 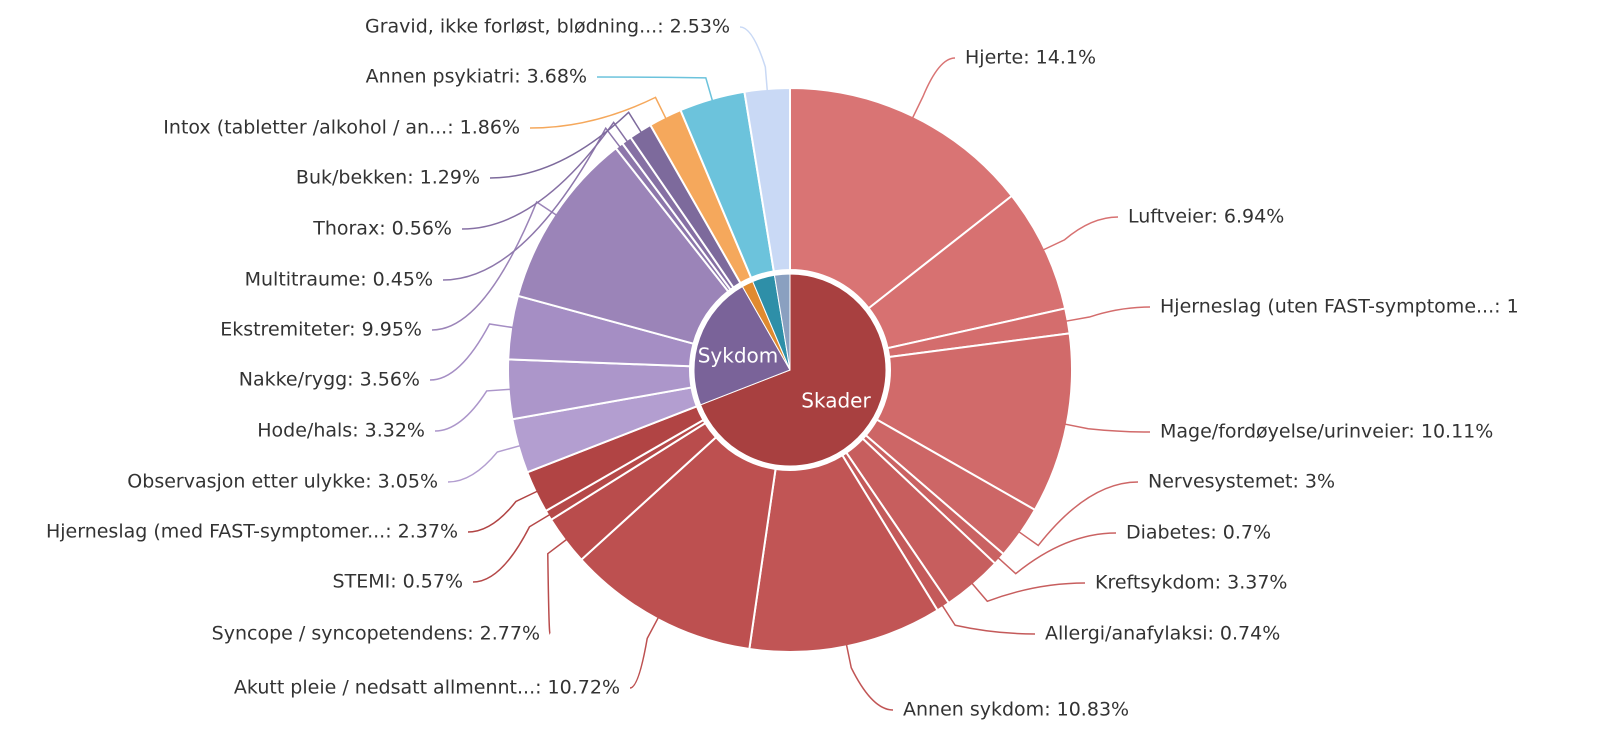 What do you see at coordinates (282, 482) in the screenshot?
I see `slice-label: Observasjon etter ulykke: 3.05%` at bounding box center [282, 482].